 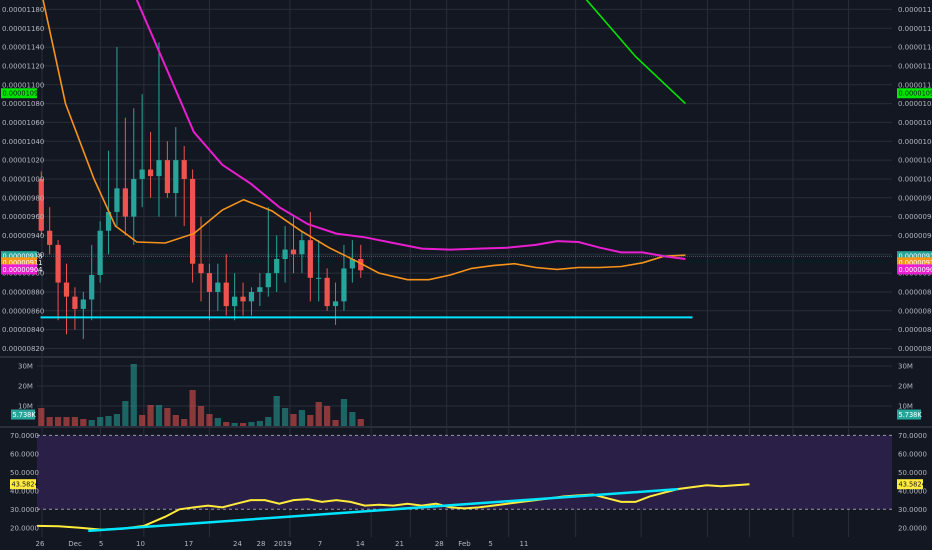 What do you see at coordinates (915, 123) in the screenshot?
I see `price-axis-tick-right: 0.00001060` at bounding box center [915, 123].